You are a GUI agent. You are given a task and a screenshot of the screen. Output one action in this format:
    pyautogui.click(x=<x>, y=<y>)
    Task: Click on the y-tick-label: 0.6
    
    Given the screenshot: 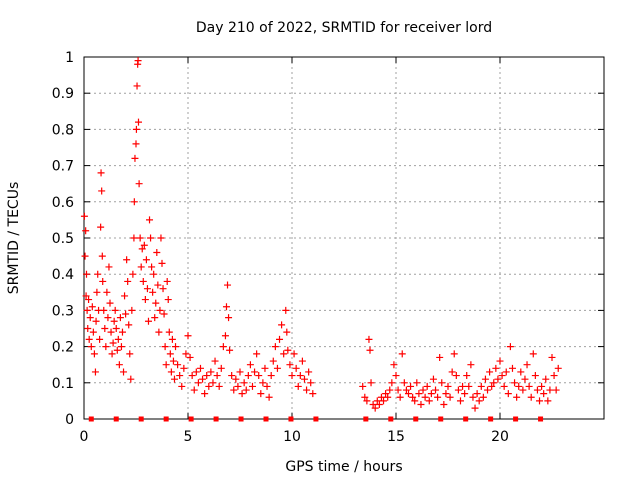 What is the action you would take?
    pyautogui.click(x=63, y=203)
    